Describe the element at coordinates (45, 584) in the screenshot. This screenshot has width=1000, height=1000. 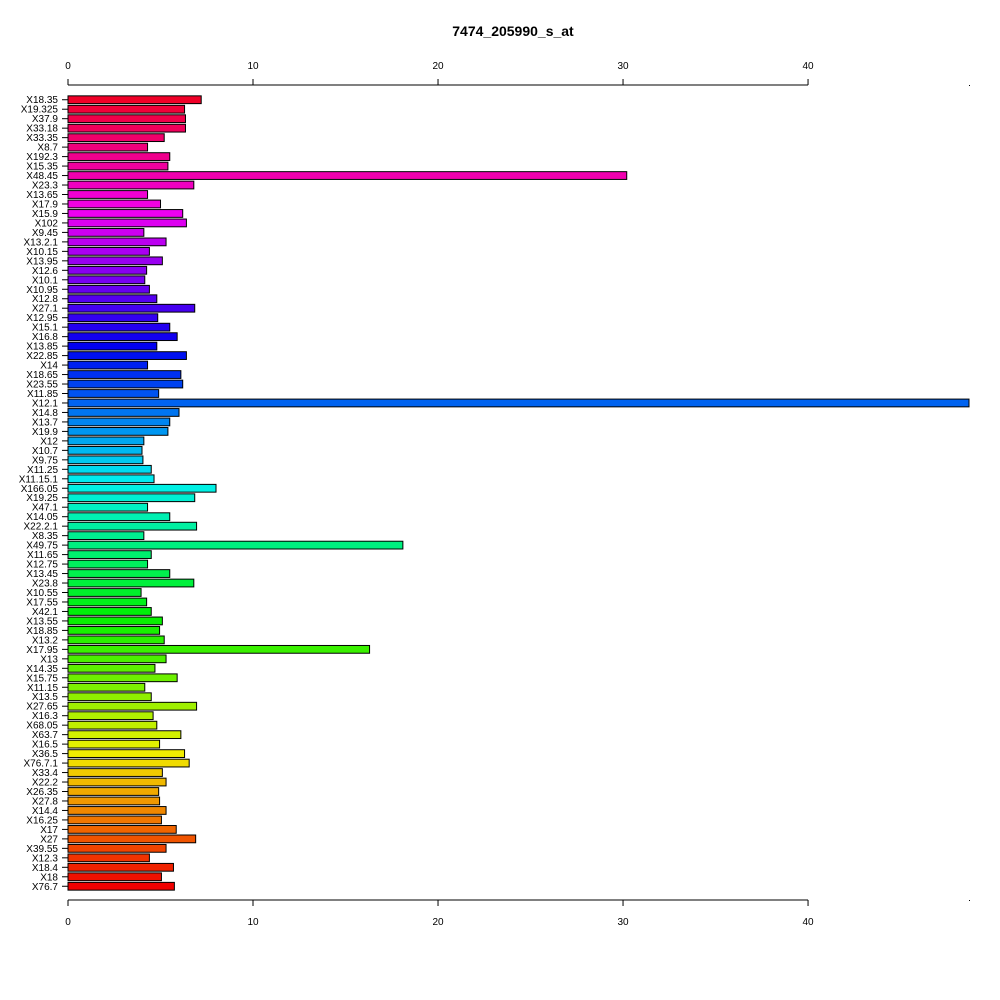
I see `category-label: X23.8` at that location.